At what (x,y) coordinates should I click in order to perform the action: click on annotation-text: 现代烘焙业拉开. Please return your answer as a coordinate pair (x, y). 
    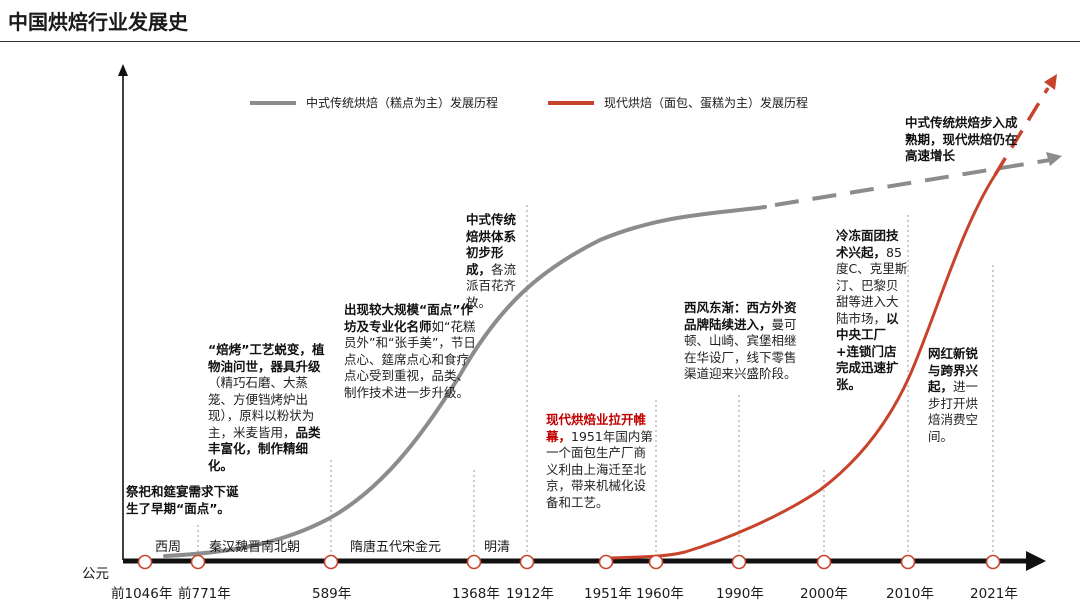
    Looking at the image, I should click on (590, 419).